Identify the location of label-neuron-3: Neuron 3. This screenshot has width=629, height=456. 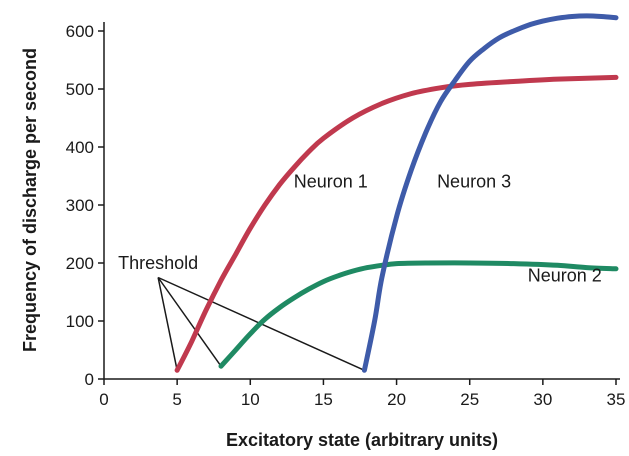
(474, 182).